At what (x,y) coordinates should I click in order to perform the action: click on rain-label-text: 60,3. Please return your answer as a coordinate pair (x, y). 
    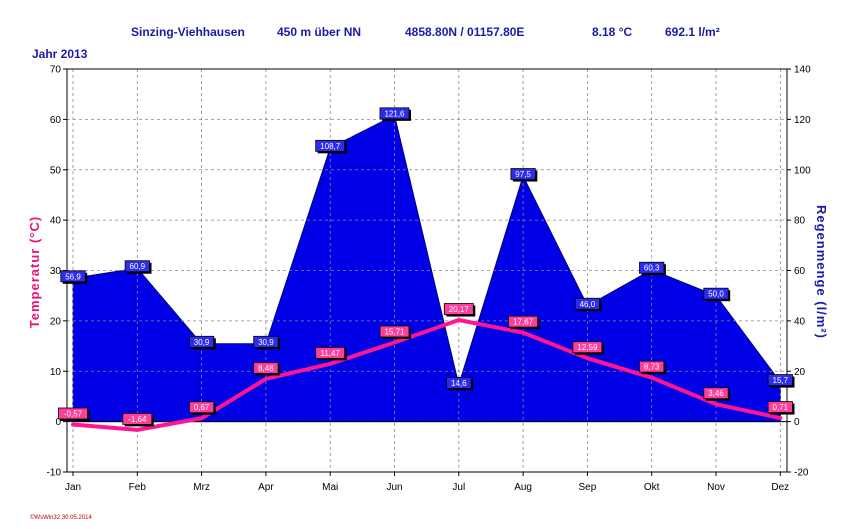
    Looking at the image, I should click on (652, 268).